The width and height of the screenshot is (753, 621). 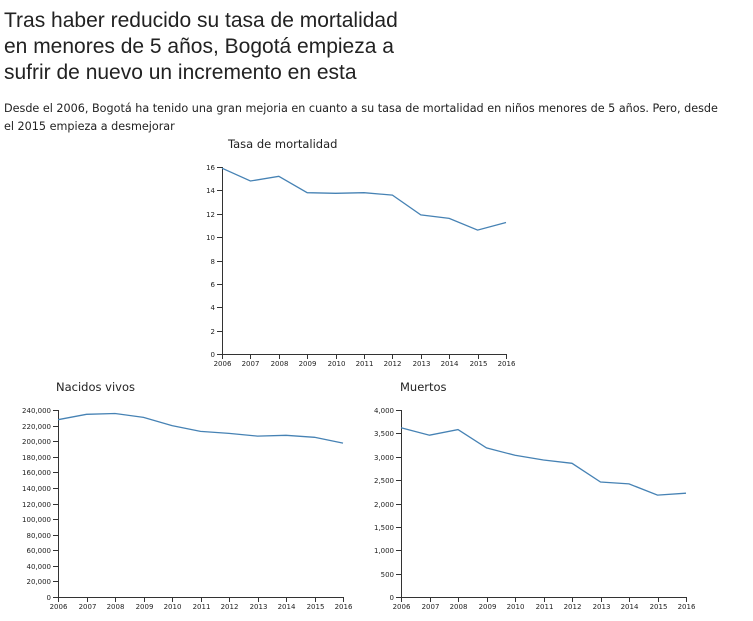 What do you see at coordinates (39, 567) in the screenshot?
I see `y-tick-label: 40,000` at bounding box center [39, 567].